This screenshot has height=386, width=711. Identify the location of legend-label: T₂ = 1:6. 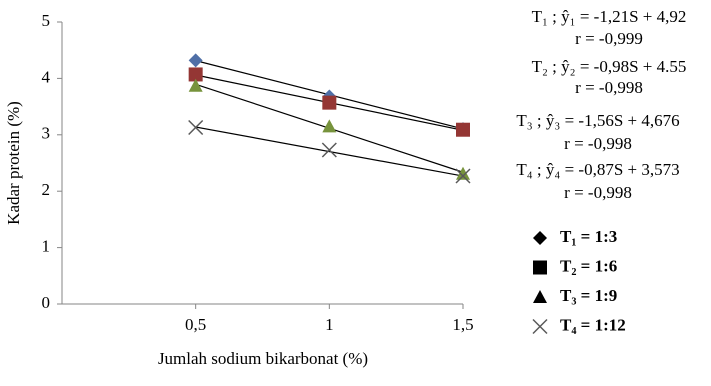
(588, 265).